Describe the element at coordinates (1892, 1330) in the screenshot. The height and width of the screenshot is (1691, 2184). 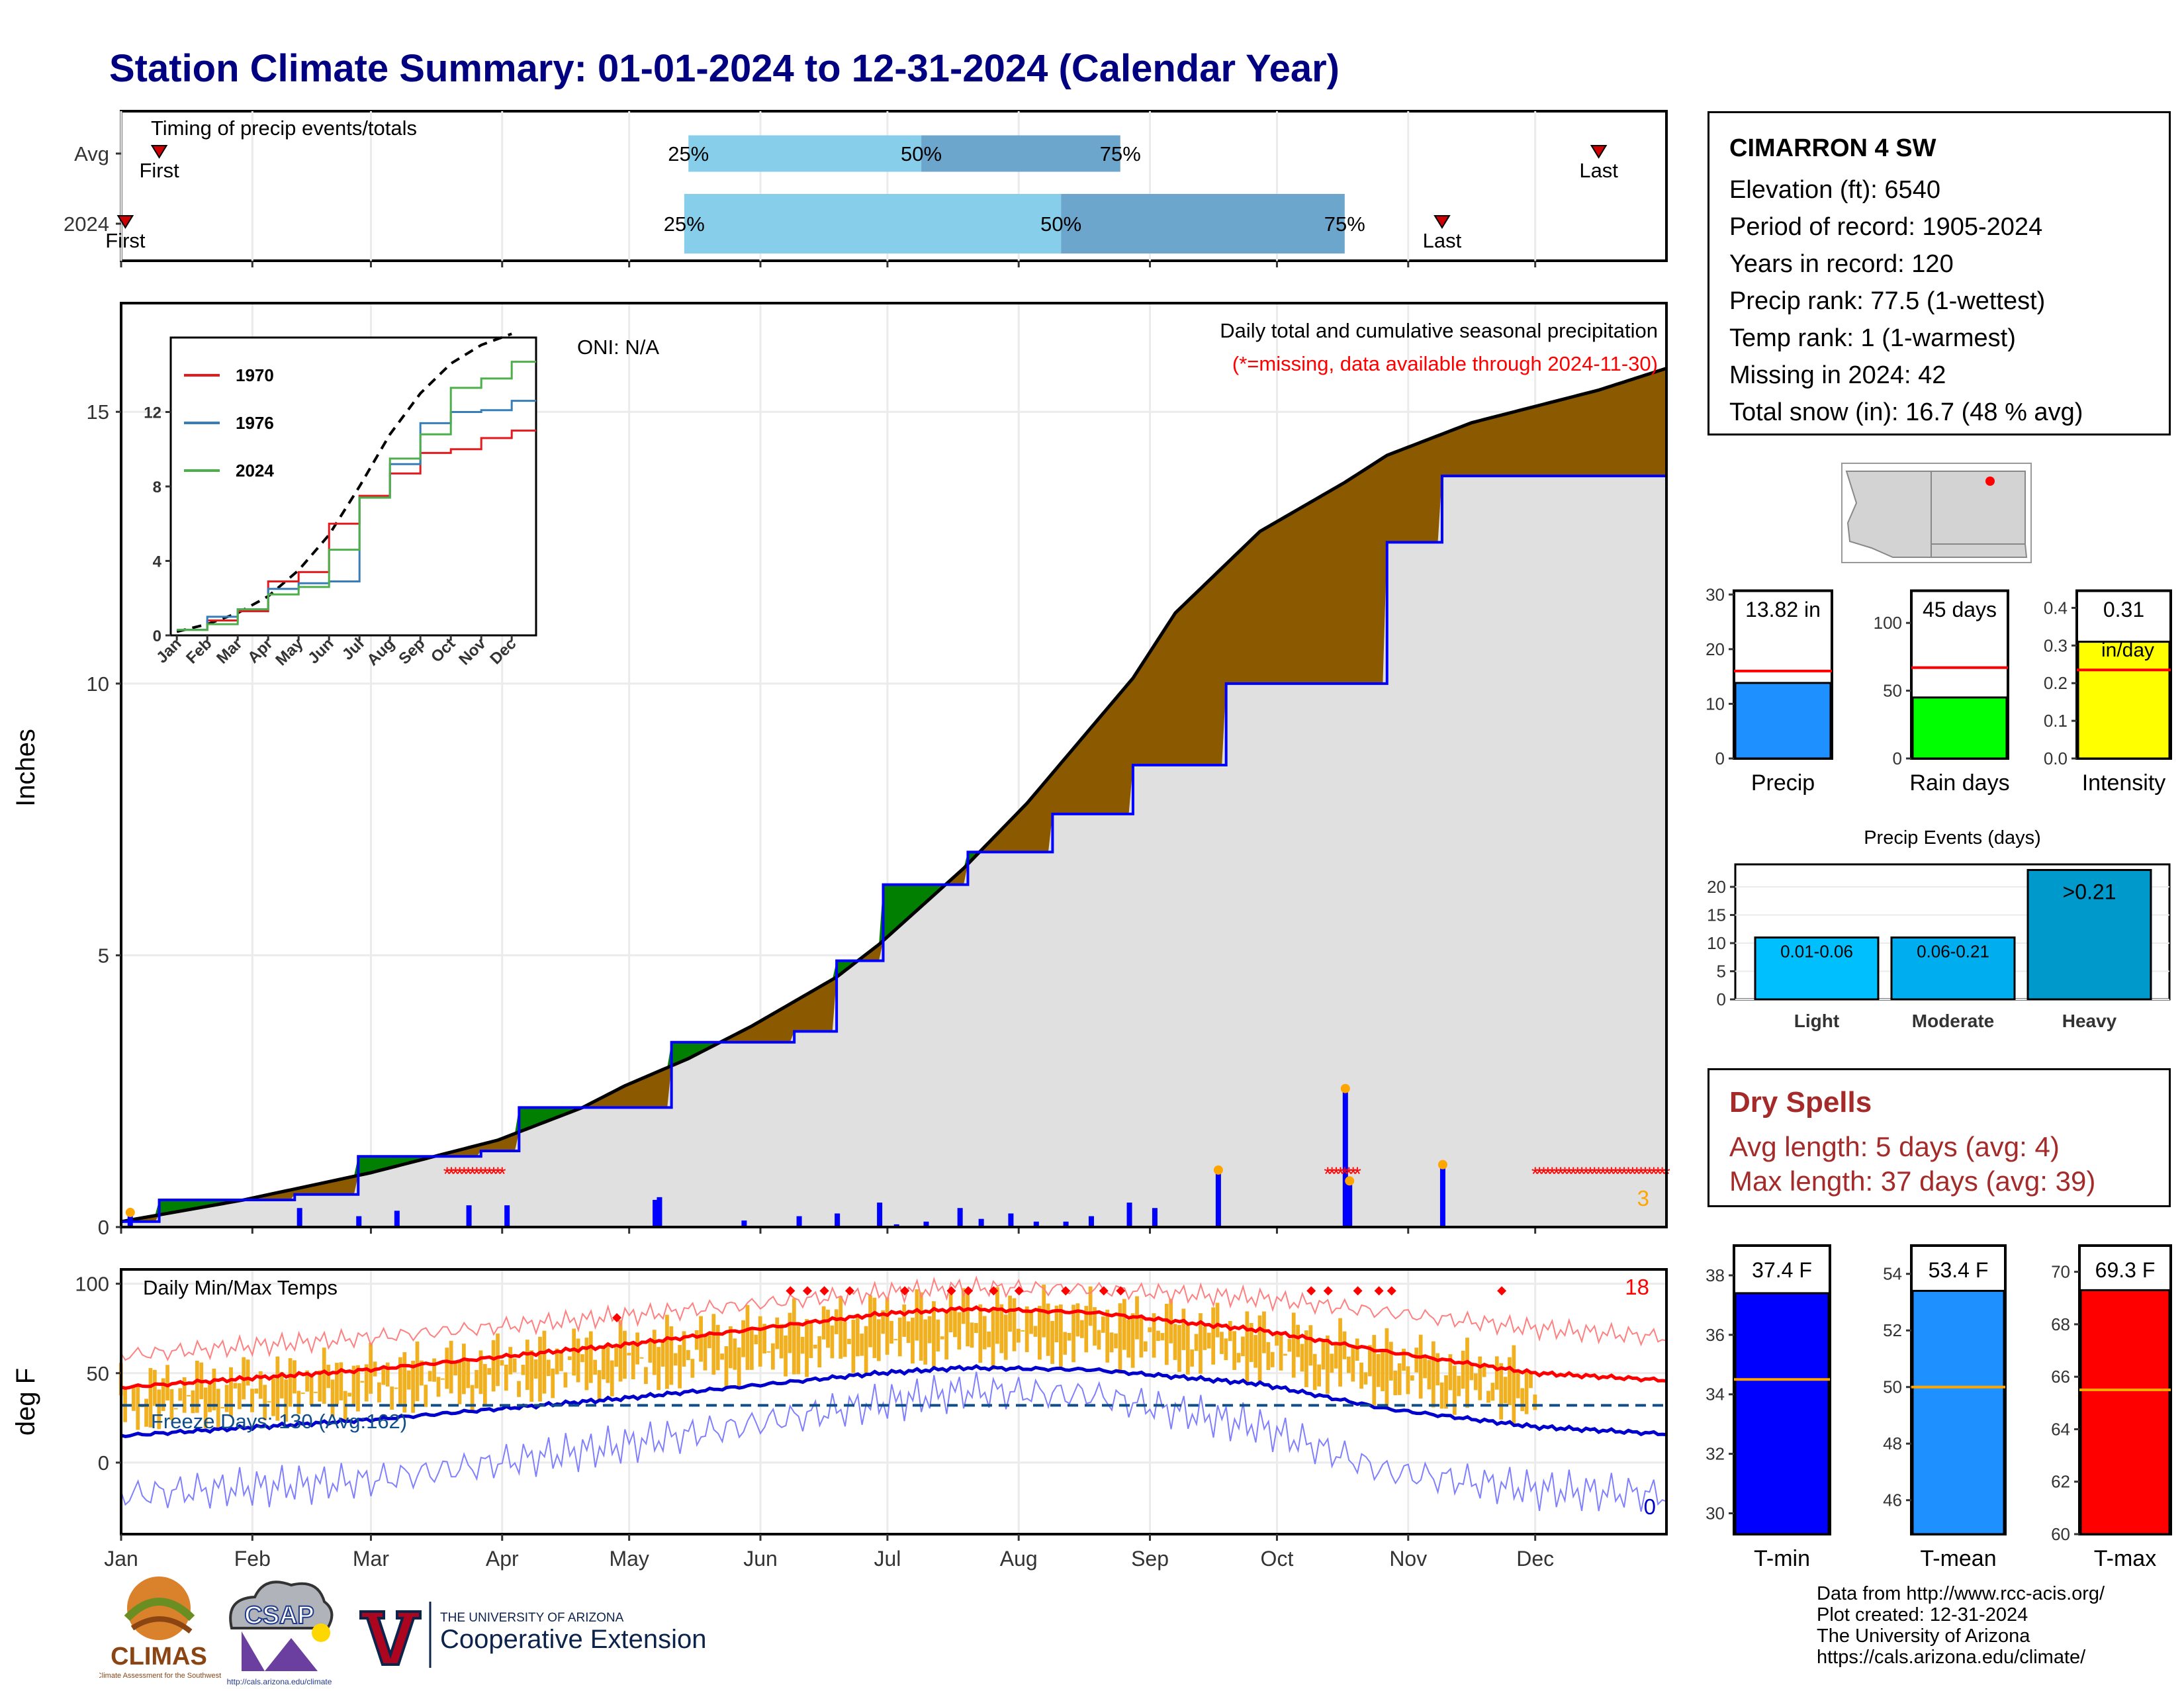
I see `tsum-1-tick-label: 52` at that location.